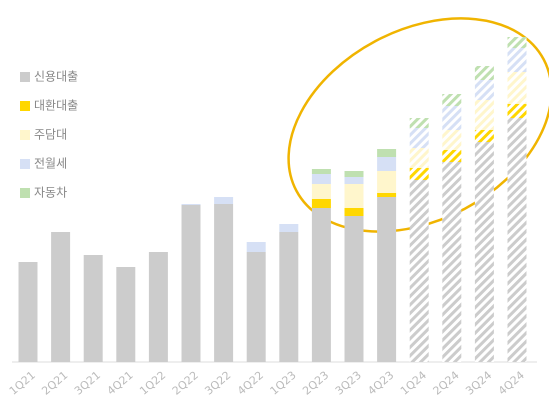 This screenshot has width=549, height=404. Describe the element at coordinates (380, 383) in the screenshot. I see `x-tick-label: 4Q23` at that location.